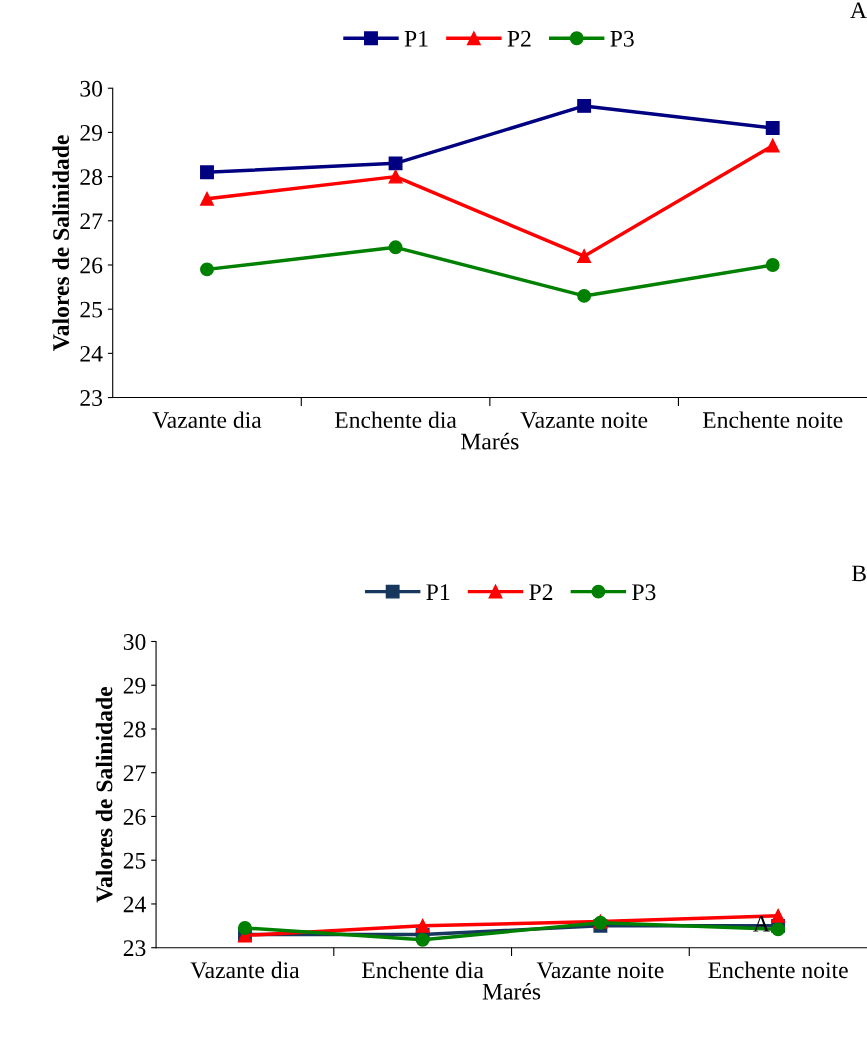 This screenshot has width=867, height=1038. What do you see at coordinates (761, 923) in the screenshot?
I see `annotation: A` at bounding box center [761, 923].